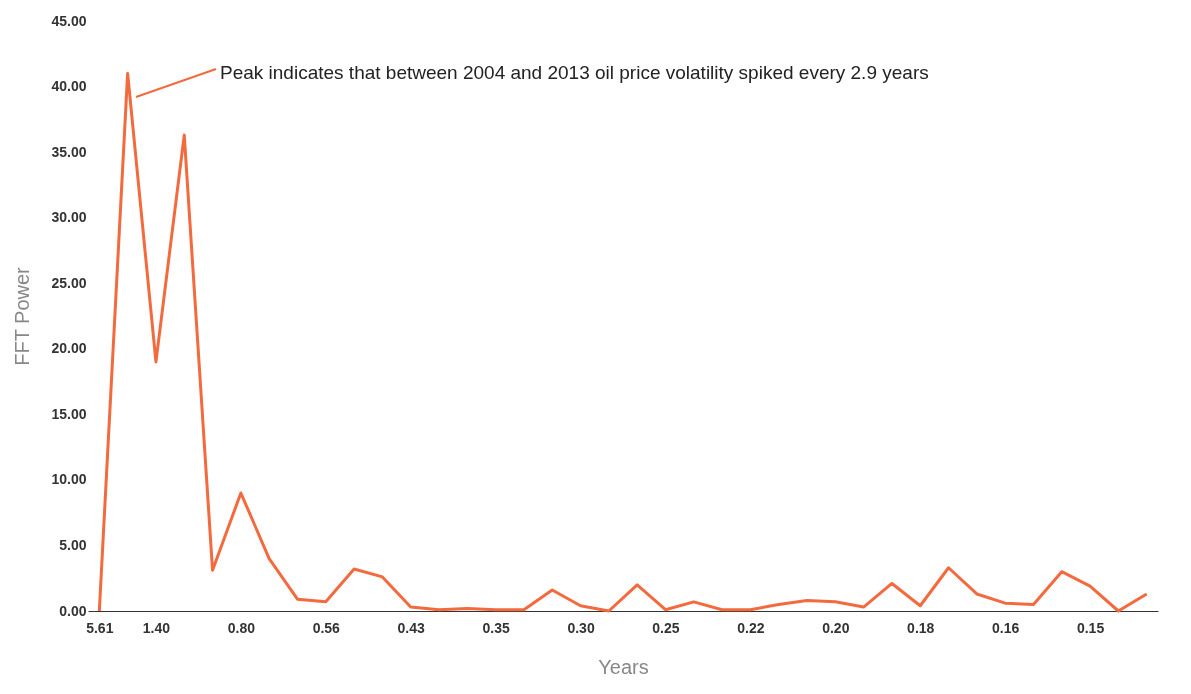 Image resolution: width=1191 pixels, height=694 pixels. Describe the element at coordinates (69, 413) in the screenshot. I see `y-tick-label: 15.00` at that location.